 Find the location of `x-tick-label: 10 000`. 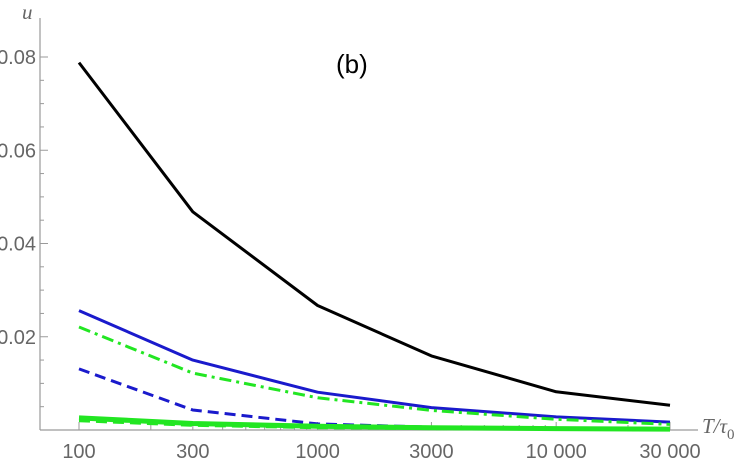

x-tick-label: 10 000 is located at coordinates (556, 452).